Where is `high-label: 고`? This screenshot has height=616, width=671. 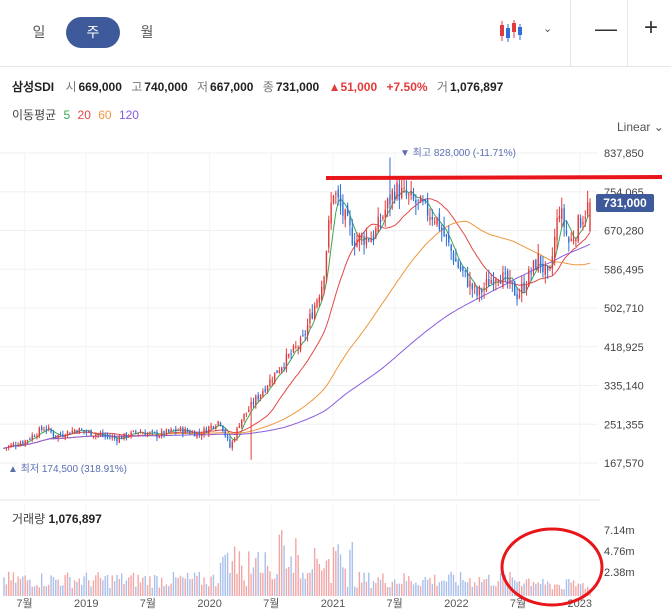
high-label: 고 is located at coordinates (137, 87).